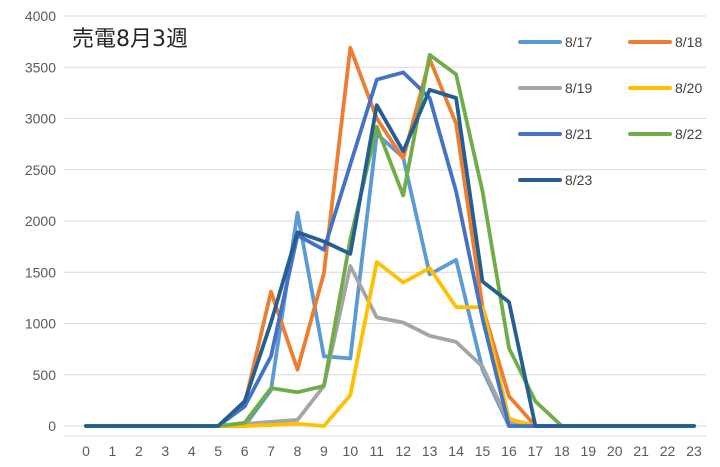 The width and height of the screenshot is (720, 467). What do you see at coordinates (86, 451) in the screenshot?
I see `x-tick-label: 0` at bounding box center [86, 451].